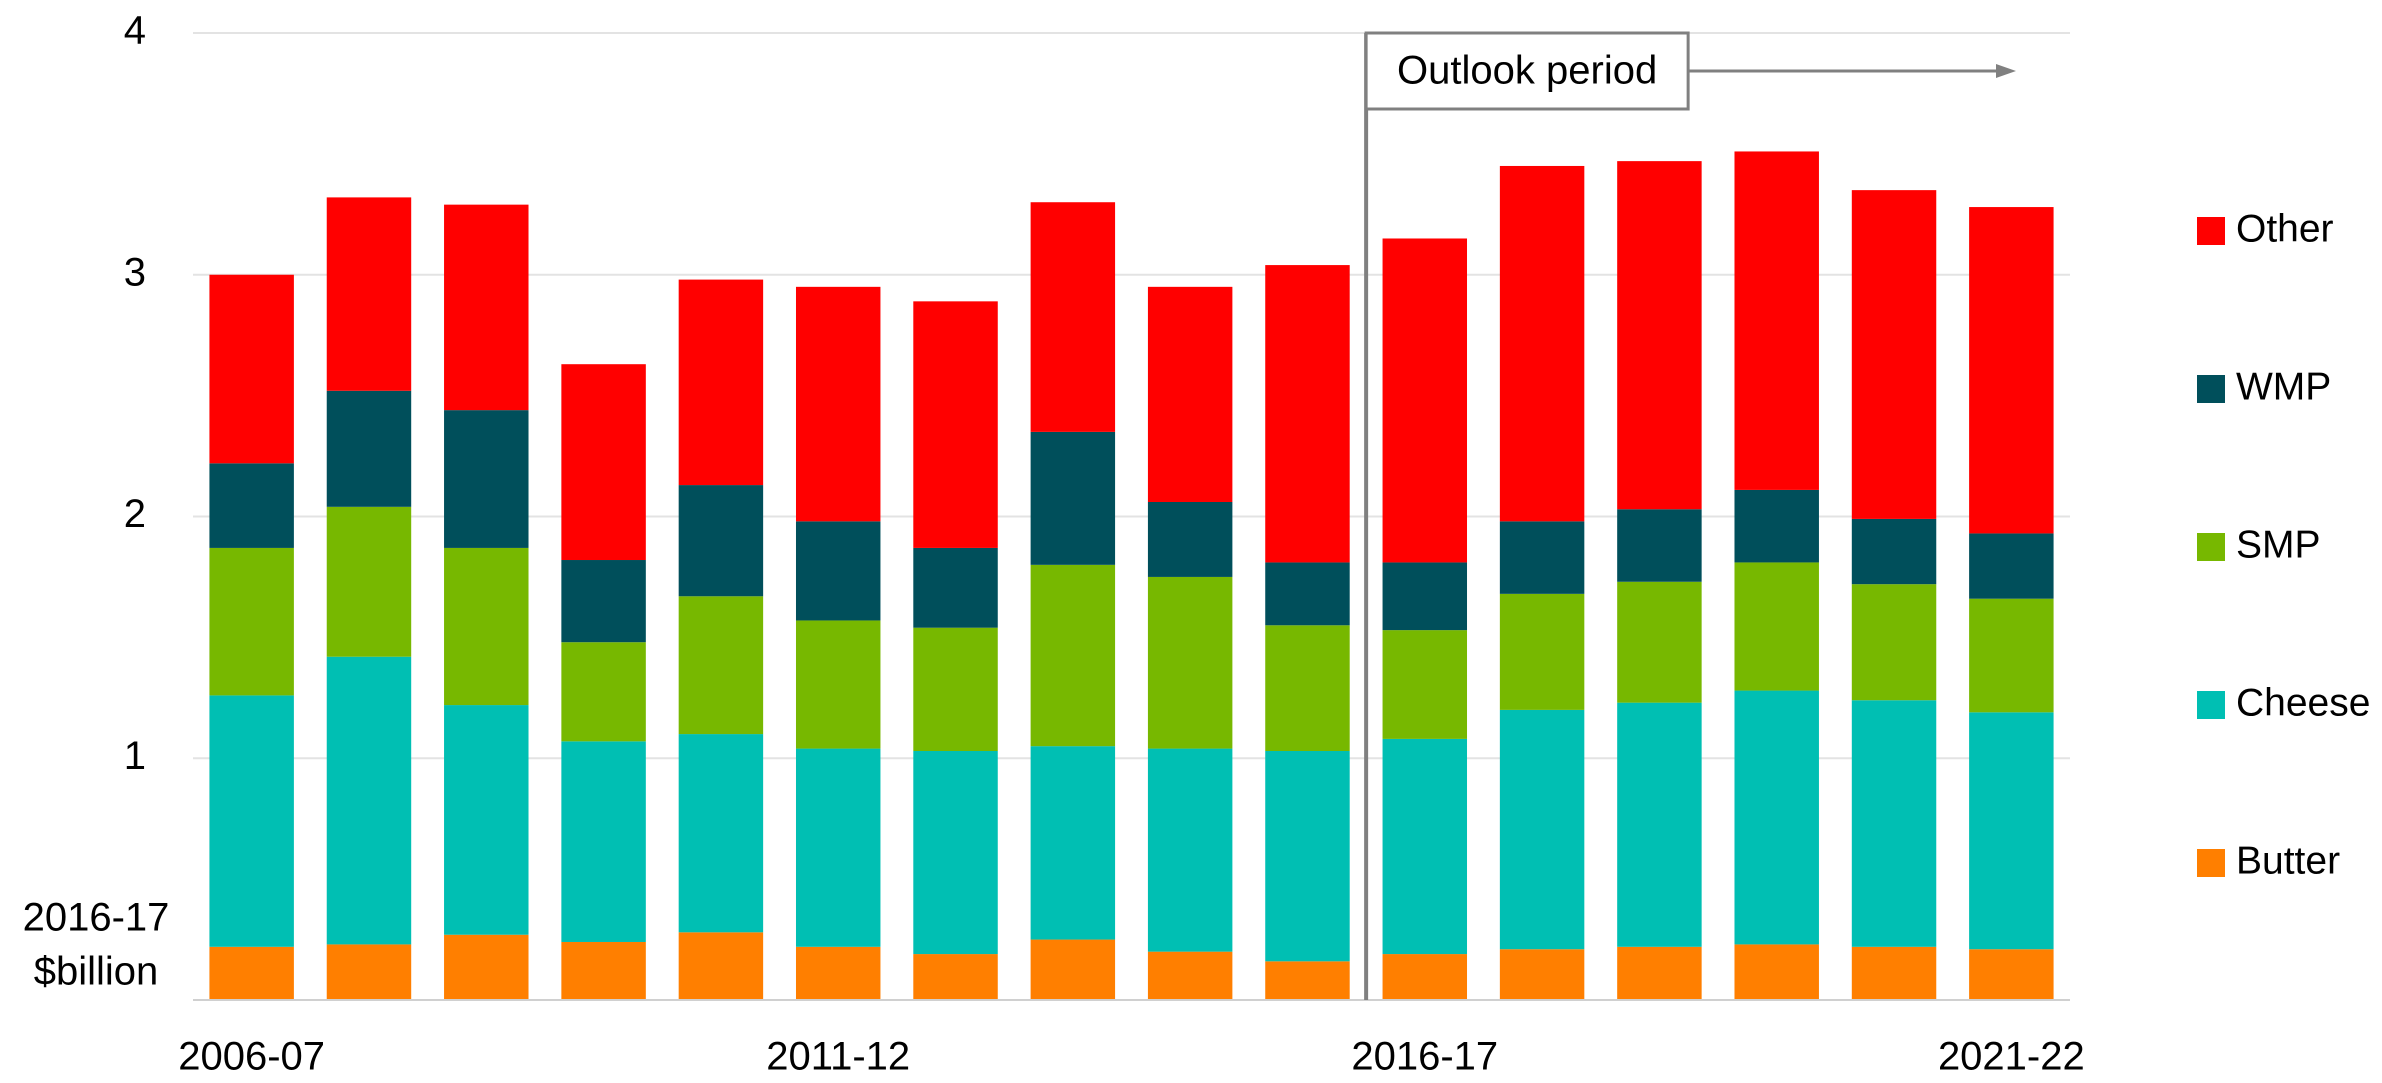  What do you see at coordinates (2285, 228) in the screenshot?
I see `legend-label: Other` at bounding box center [2285, 228].